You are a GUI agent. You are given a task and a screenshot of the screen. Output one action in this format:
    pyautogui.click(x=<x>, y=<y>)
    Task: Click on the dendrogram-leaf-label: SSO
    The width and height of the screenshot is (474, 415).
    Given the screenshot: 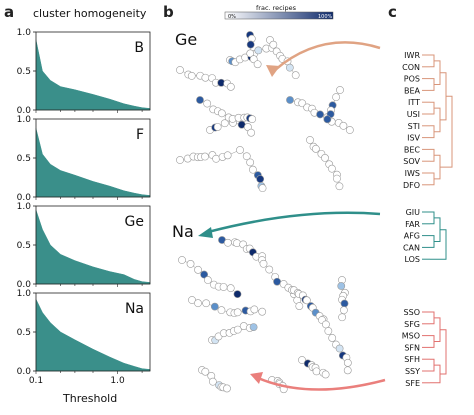 What is the action you would take?
    pyautogui.click(x=412, y=312)
    